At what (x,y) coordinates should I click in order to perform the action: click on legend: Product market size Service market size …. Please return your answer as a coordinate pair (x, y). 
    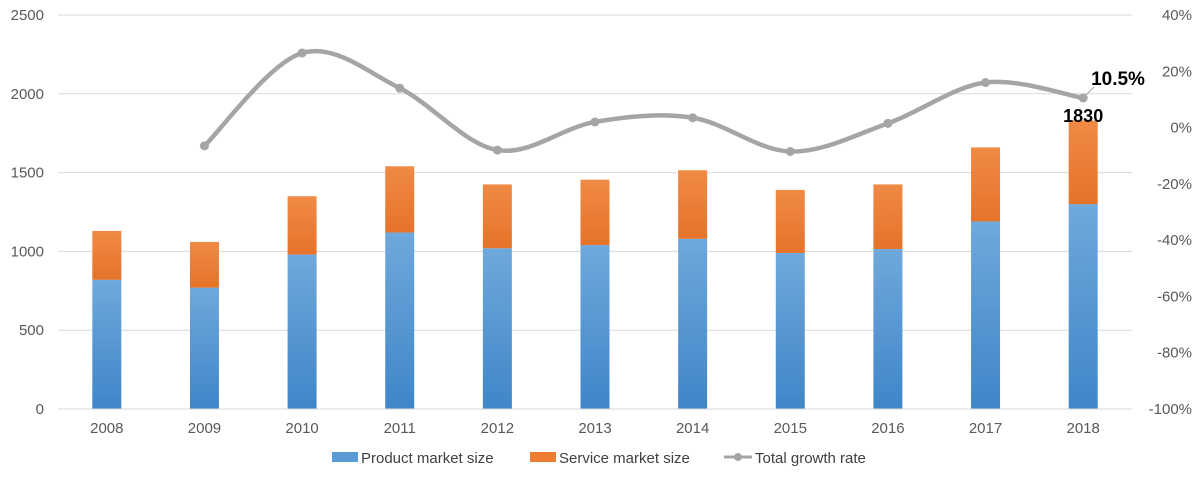
    Looking at the image, I should click on (599, 458).